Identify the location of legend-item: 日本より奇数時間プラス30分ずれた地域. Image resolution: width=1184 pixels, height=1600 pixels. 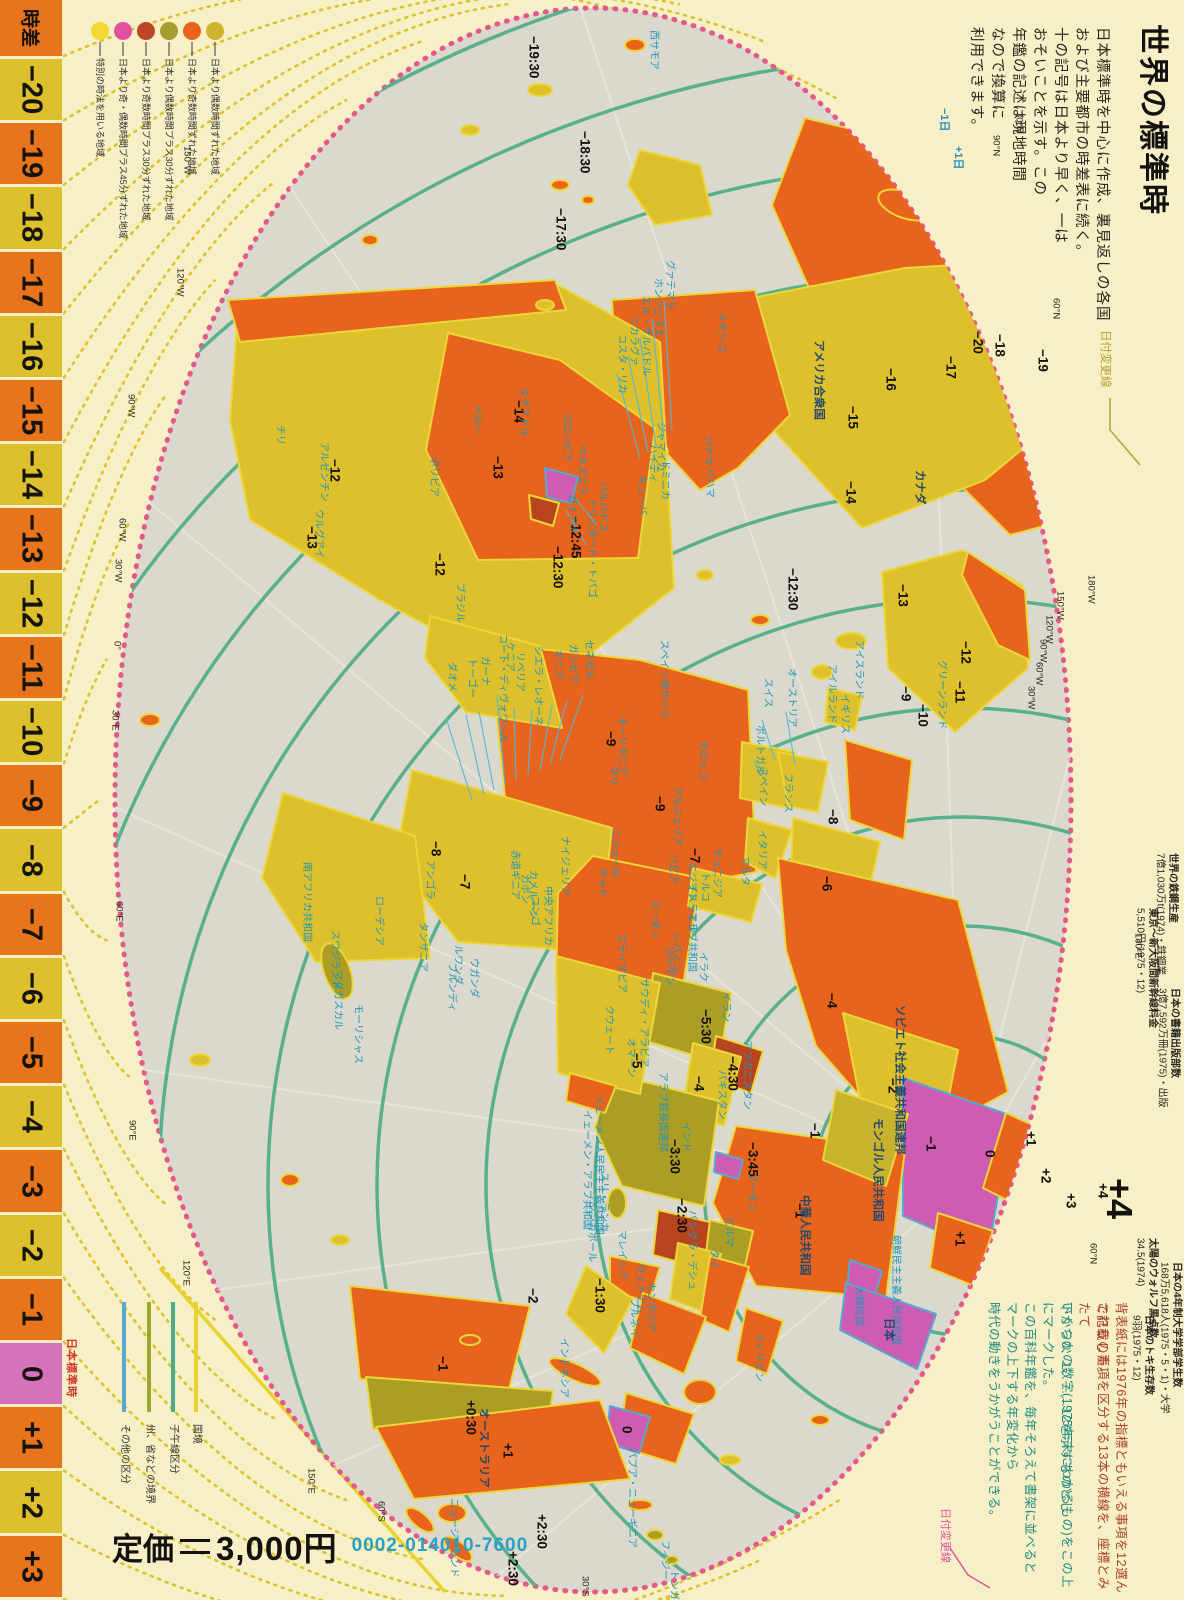
(145, 130).